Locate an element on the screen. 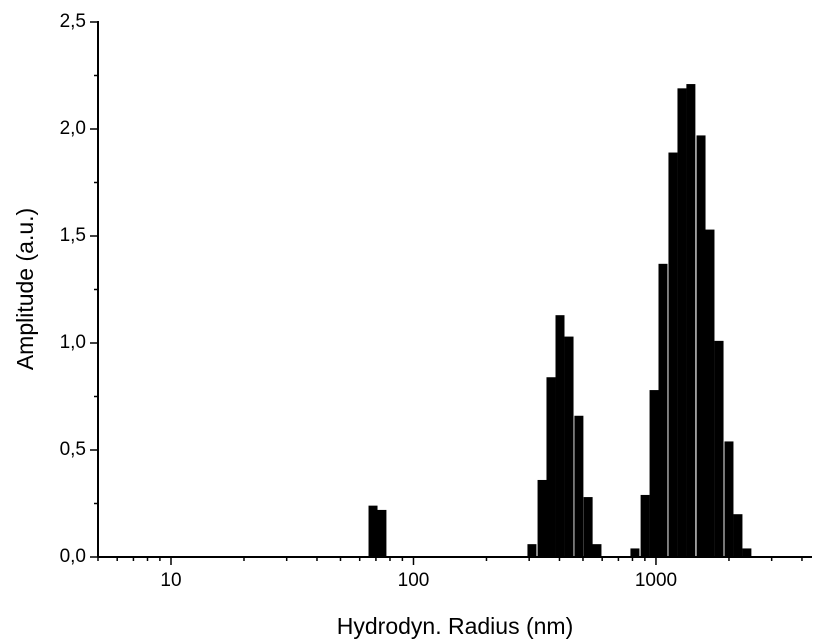  y-tick-label: 2,0 is located at coordinates (73, 128).